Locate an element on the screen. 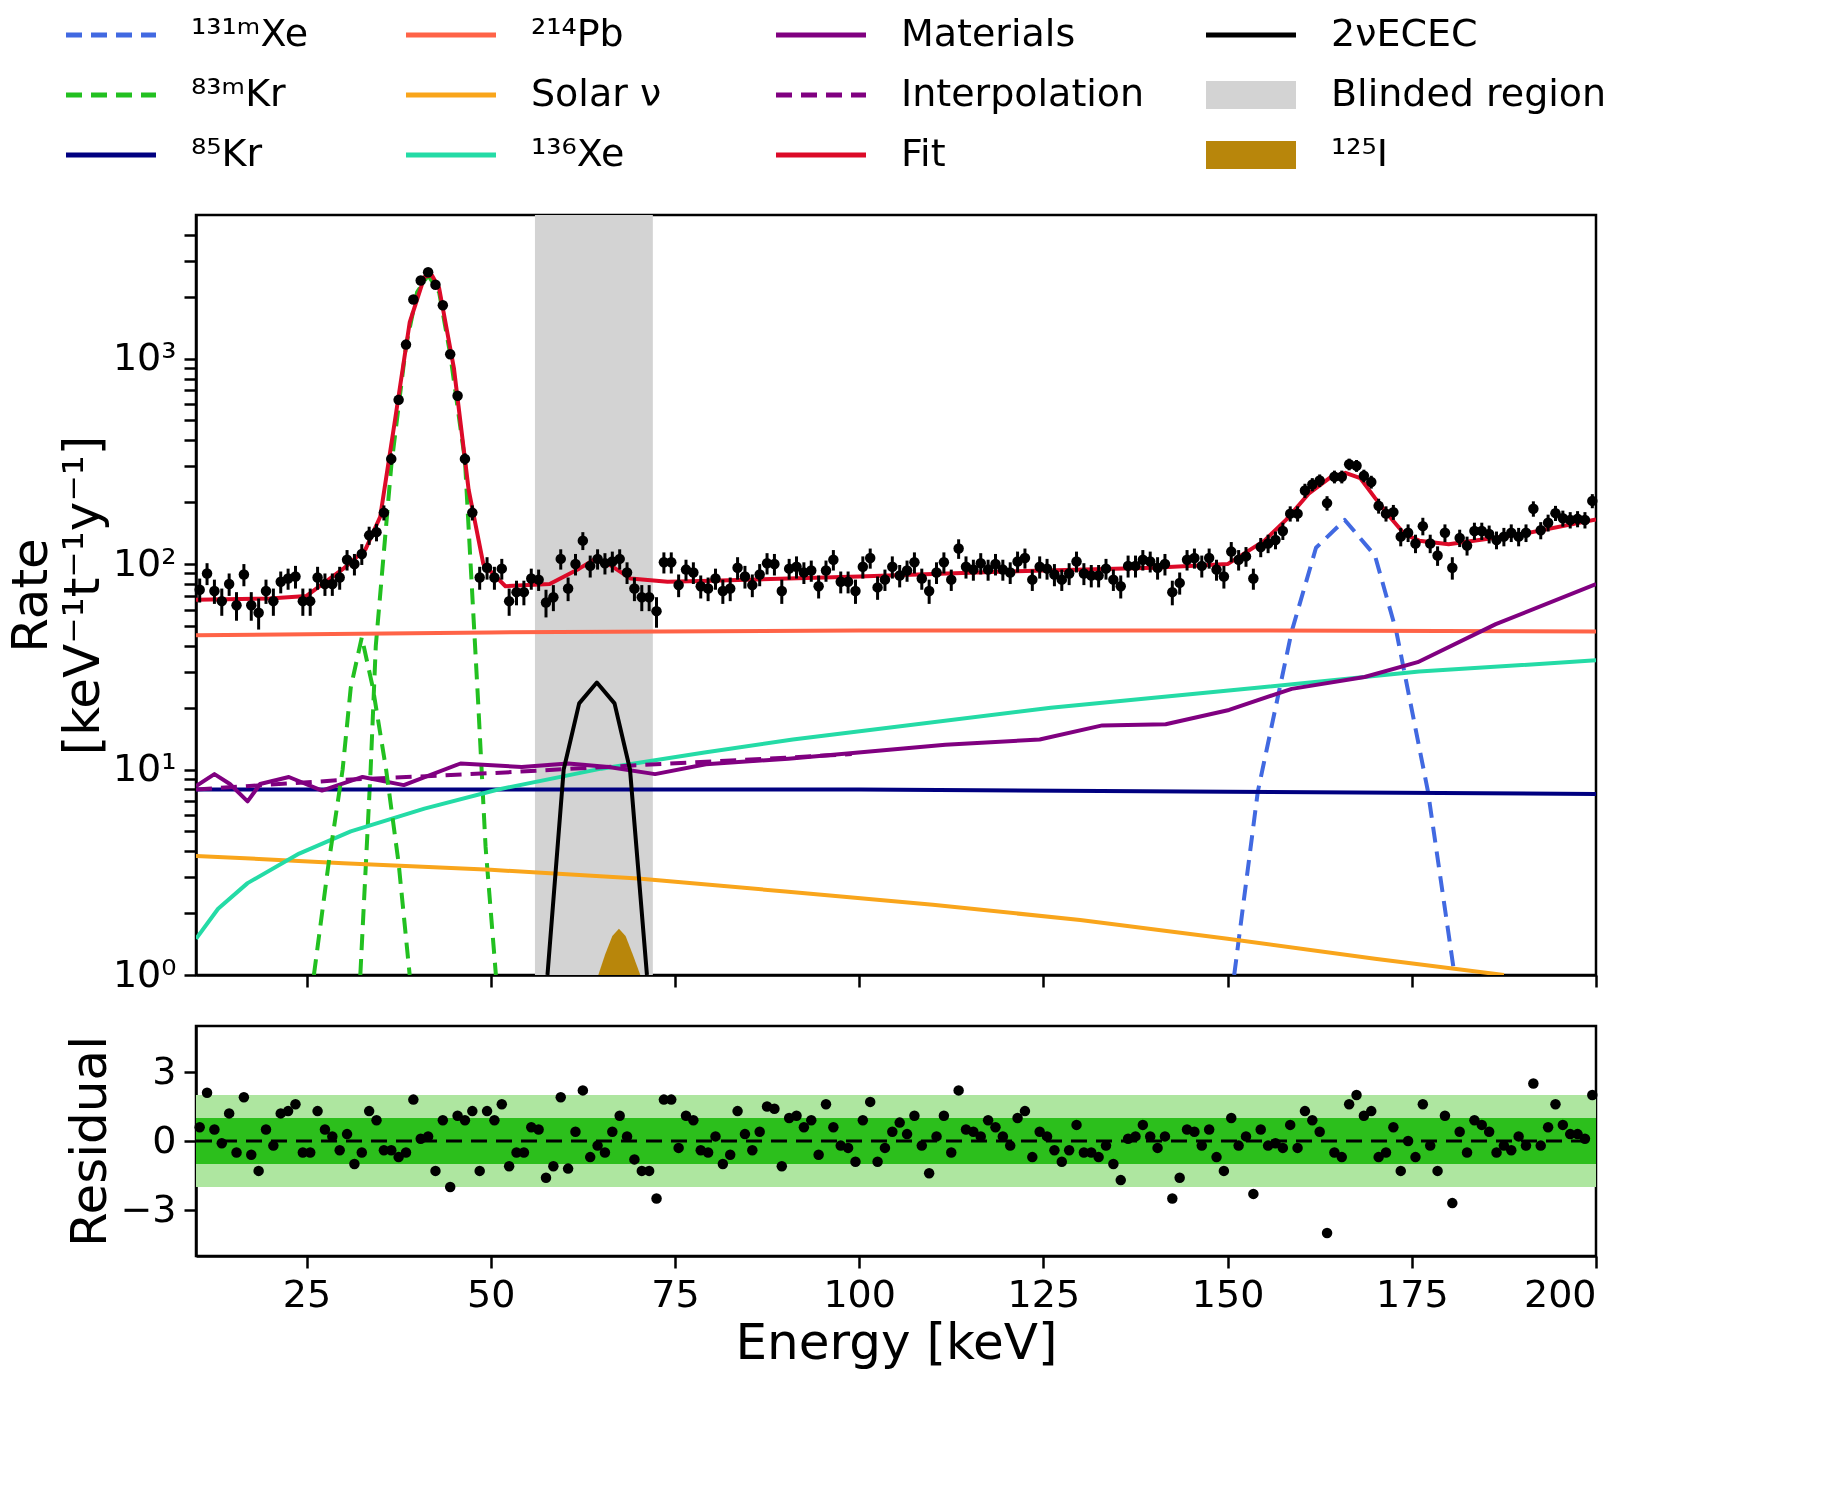 The width and height of the screenshot is (1848, 1500). x-tick-label: 50 is located at coordinates (491, 1293).